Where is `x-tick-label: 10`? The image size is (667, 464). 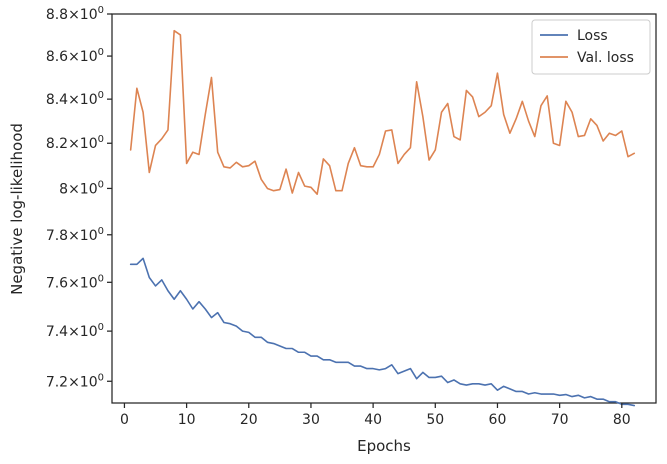
x-tick-label: 10 is located at coordinates (187, 420).